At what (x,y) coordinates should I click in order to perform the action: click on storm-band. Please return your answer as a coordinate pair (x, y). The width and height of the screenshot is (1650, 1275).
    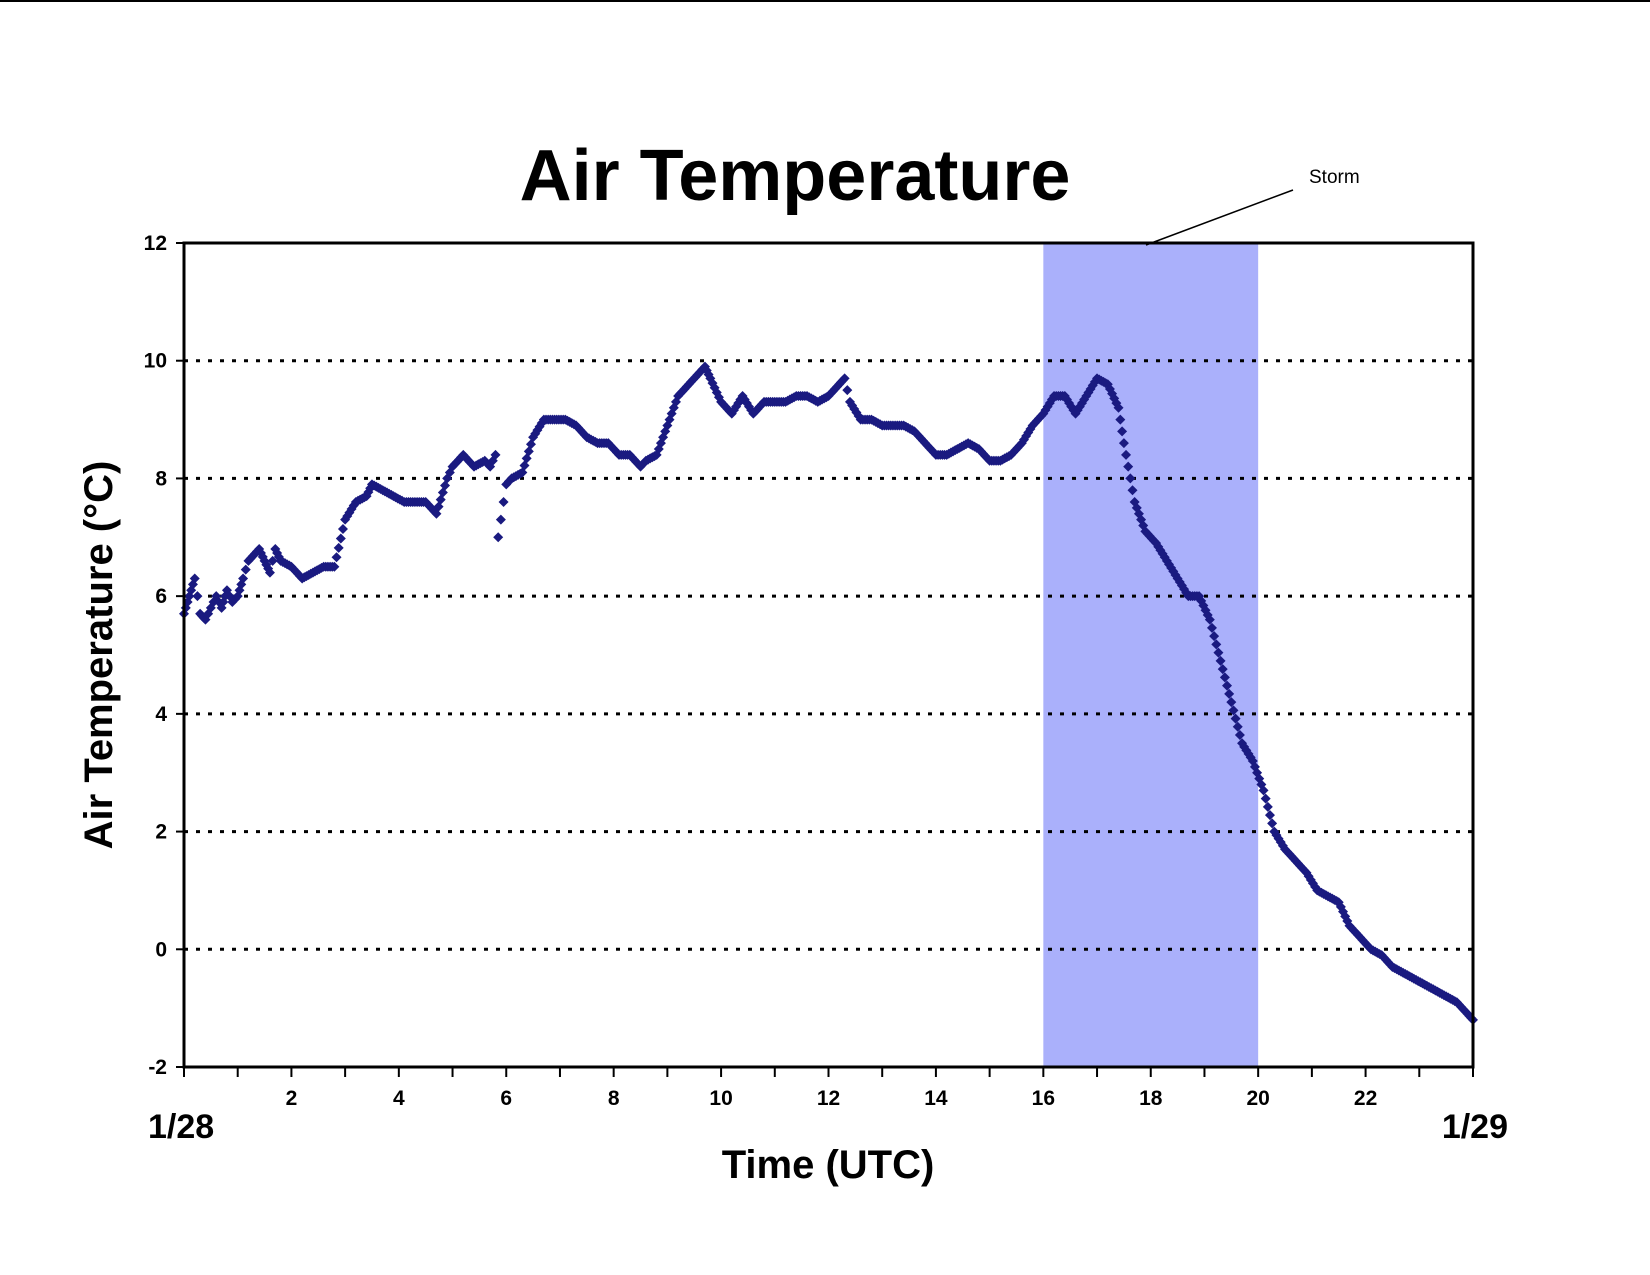
    Looking at the image, I should click on (1151, 655).